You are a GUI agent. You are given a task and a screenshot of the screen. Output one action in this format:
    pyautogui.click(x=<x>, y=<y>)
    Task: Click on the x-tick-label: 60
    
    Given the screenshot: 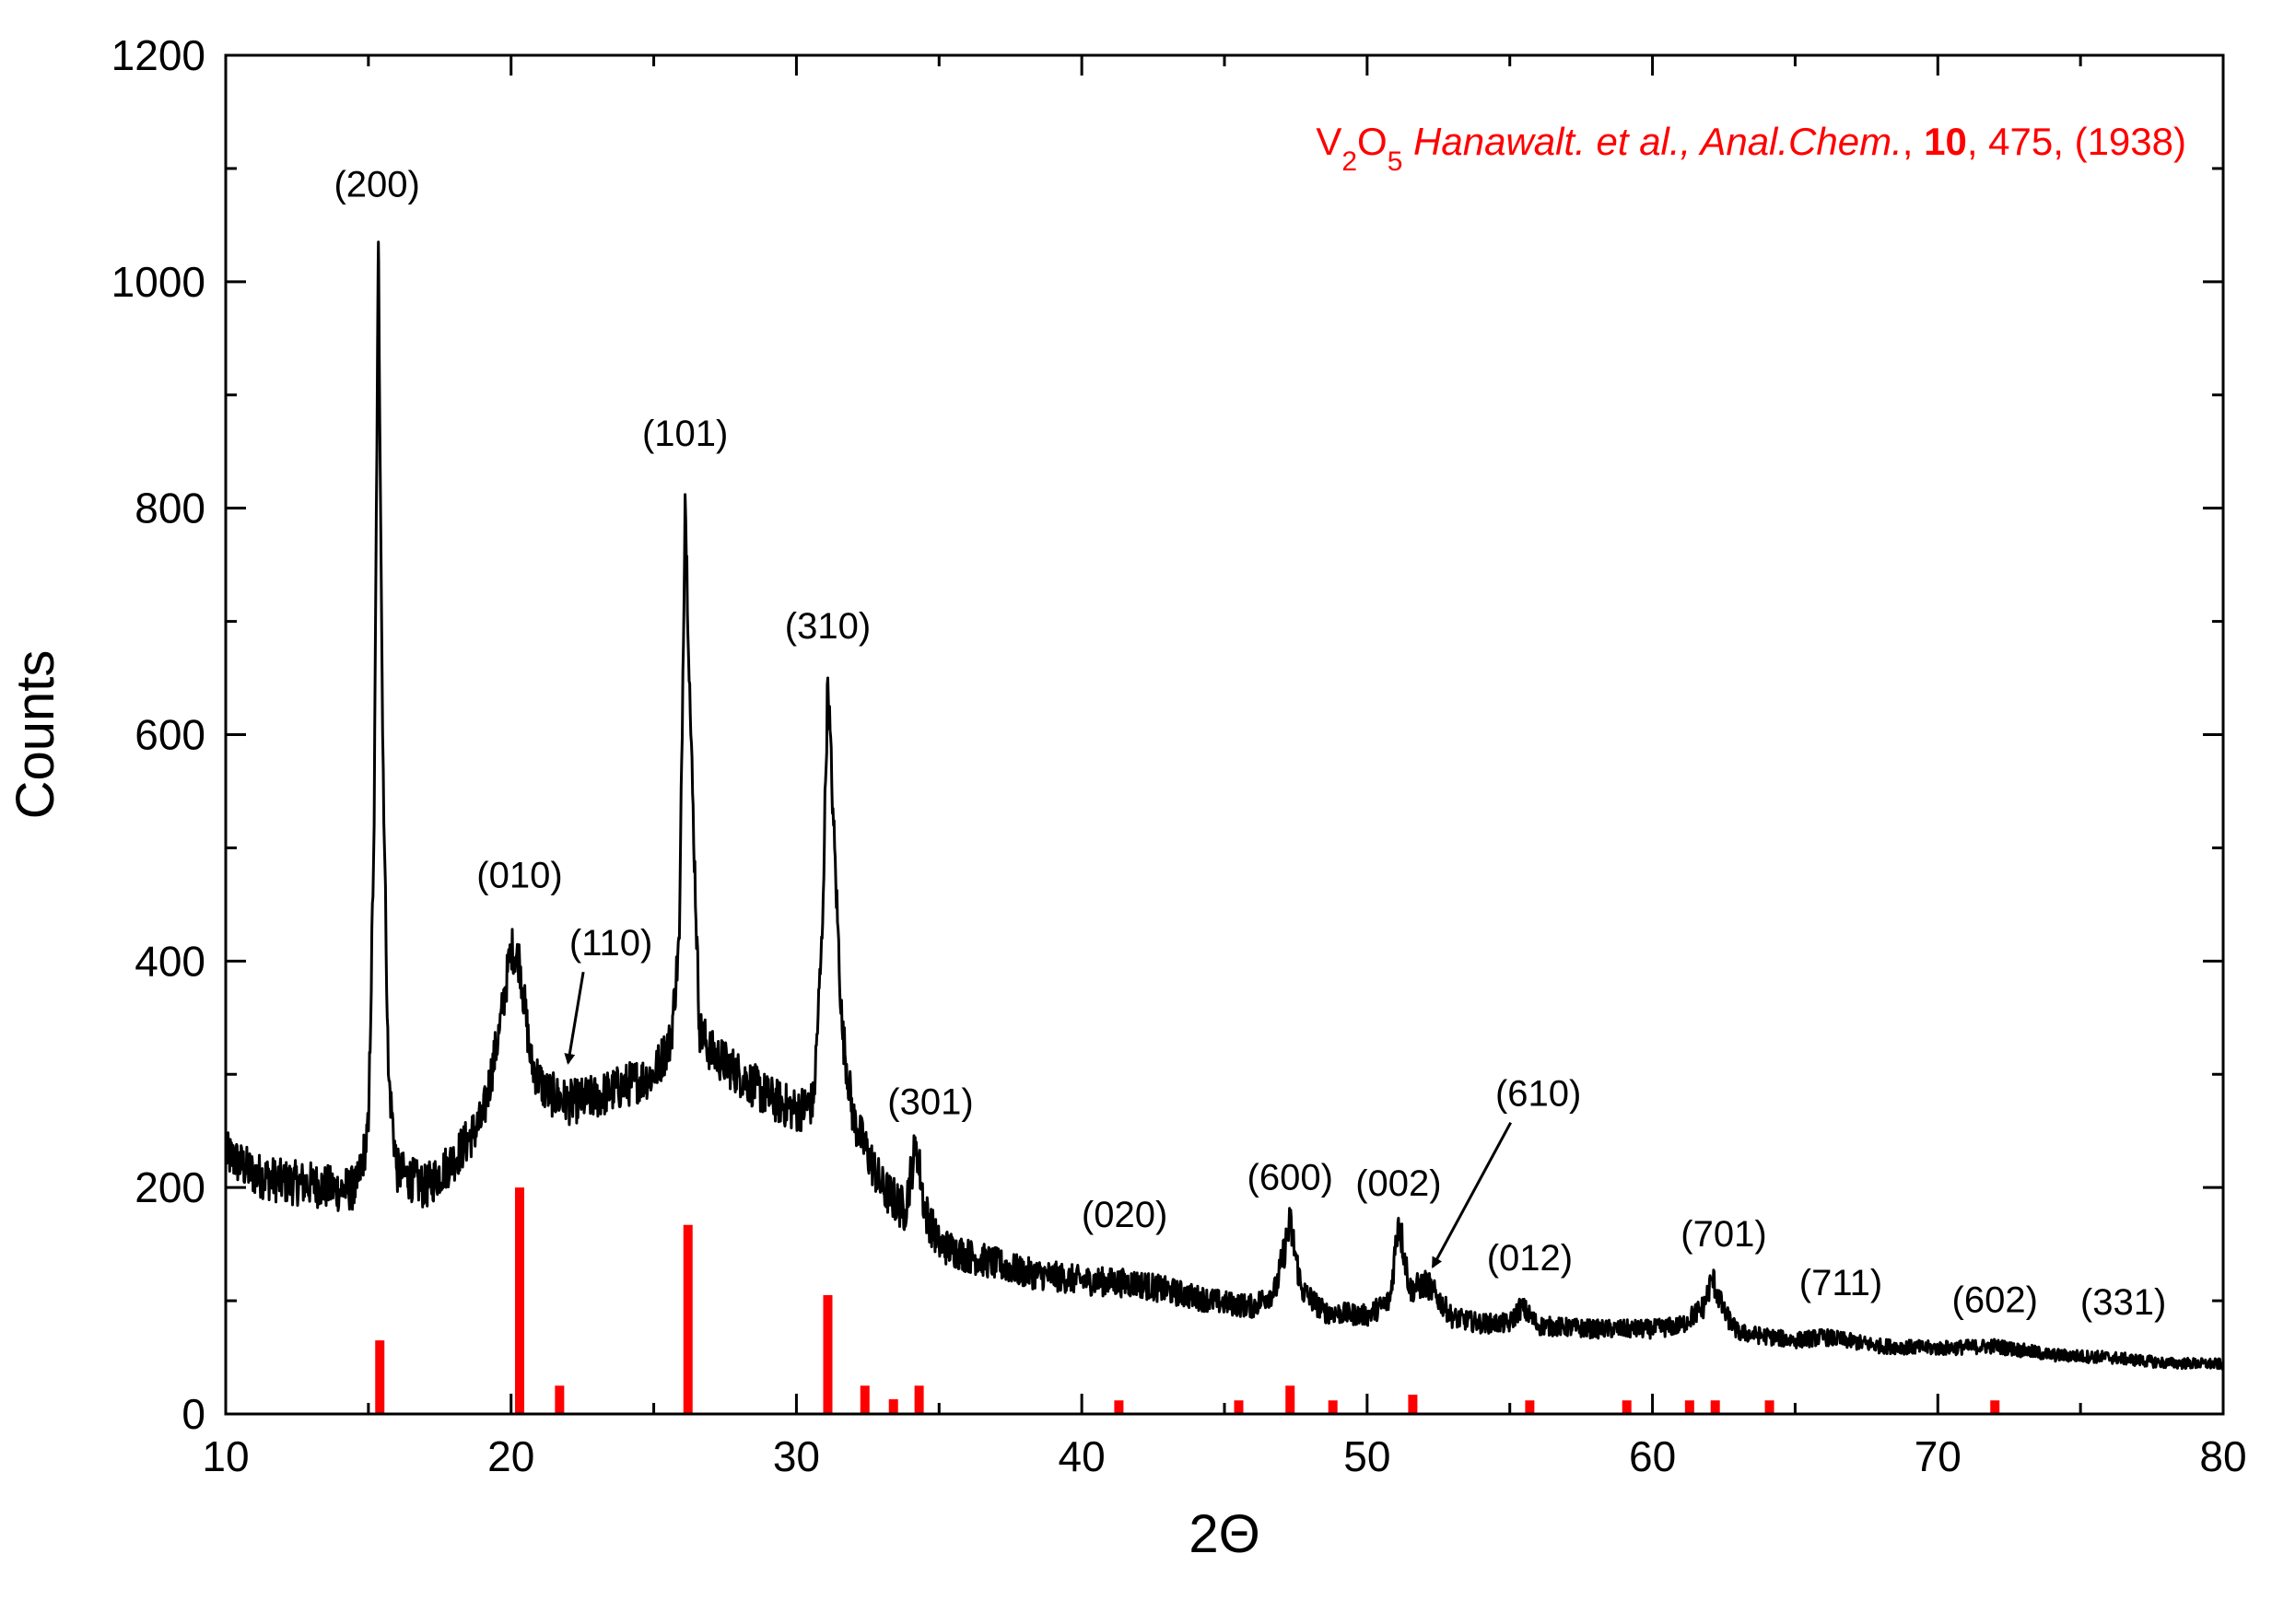 What is the action you would take?
    pyautogui.click(x=1652, y=1456)
    